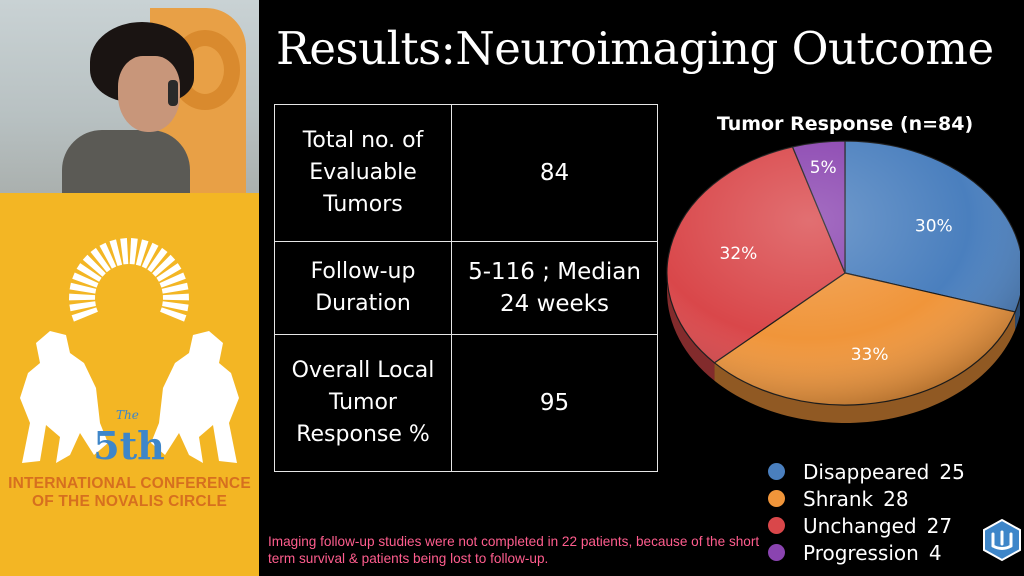 This screenshot has height=576, width=1024. What do you see at coordinates (363, 288) in the screenshot?
I see `row-label: Follow-up Duration` at bounding box center [363, 288].